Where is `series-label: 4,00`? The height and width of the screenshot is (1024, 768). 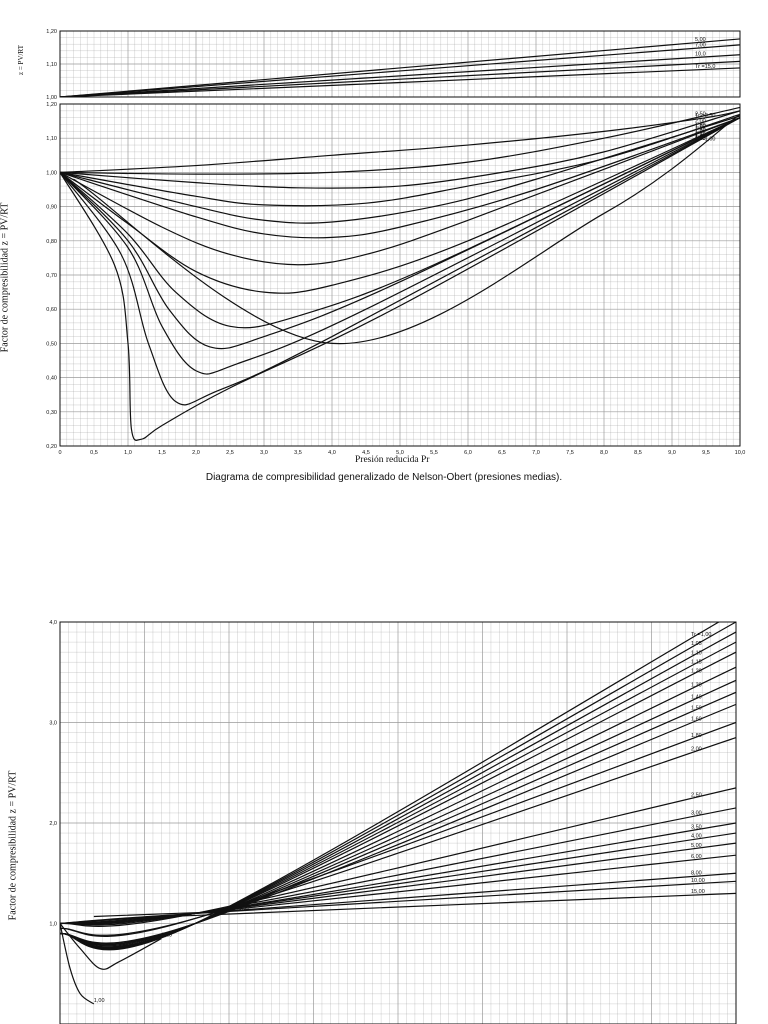
series-label: 4,00 is located at coordinates (696, 837).